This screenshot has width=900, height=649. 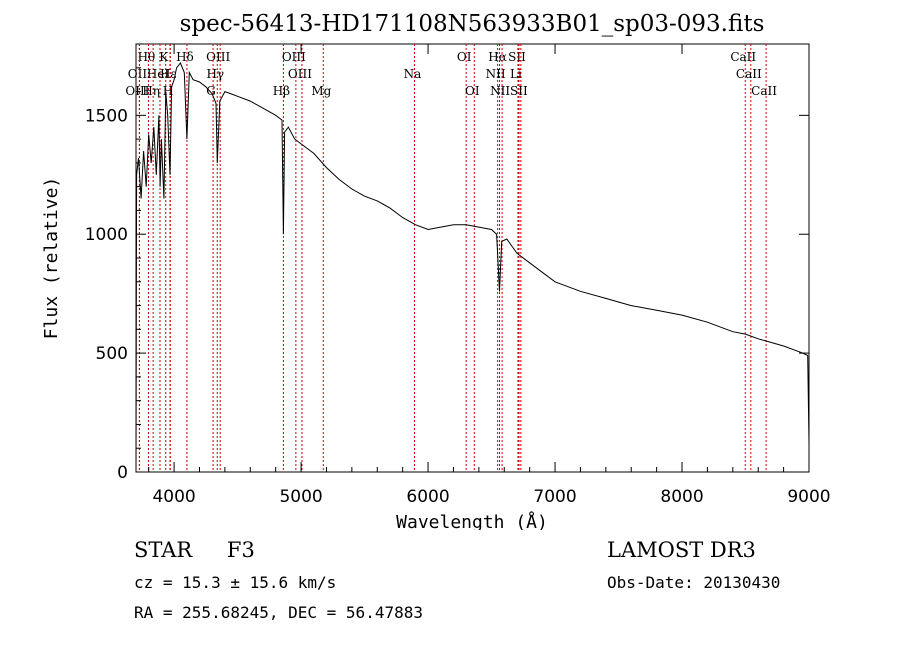 What do you see at coordinates (694, 582) in the screenshot?
I see `obs-date-label: Obs-Date: 20130430` at bounding box center [694, 582].